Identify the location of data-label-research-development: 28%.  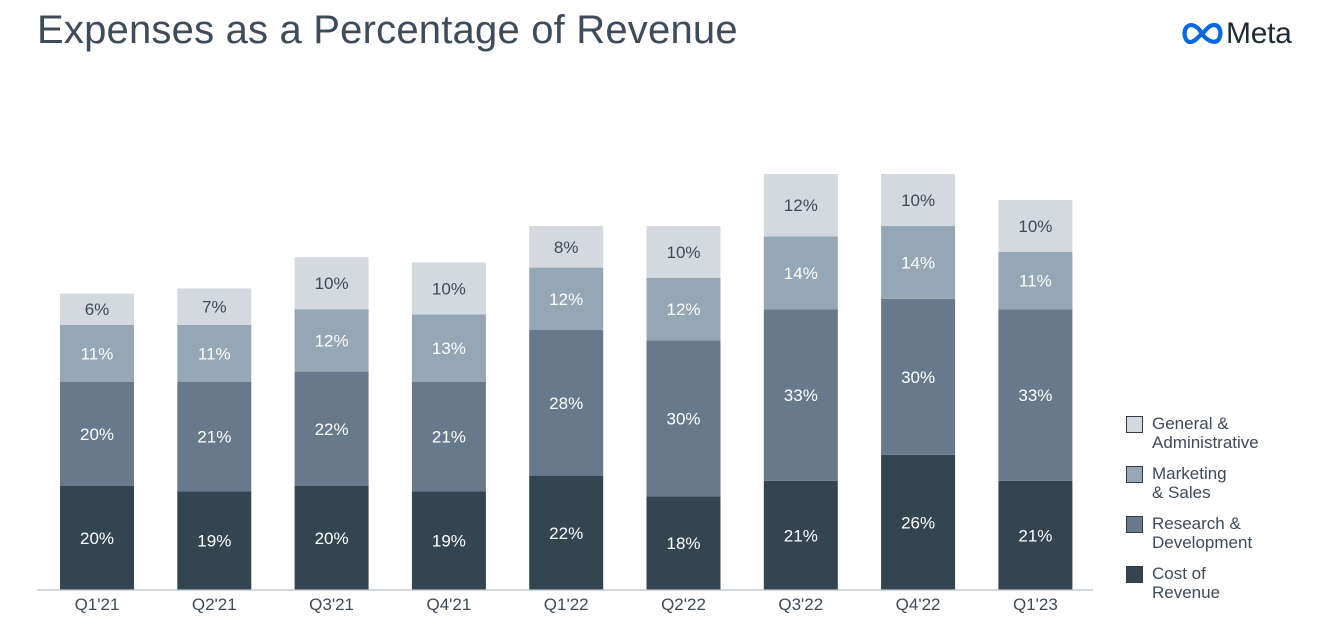
(566, 403).